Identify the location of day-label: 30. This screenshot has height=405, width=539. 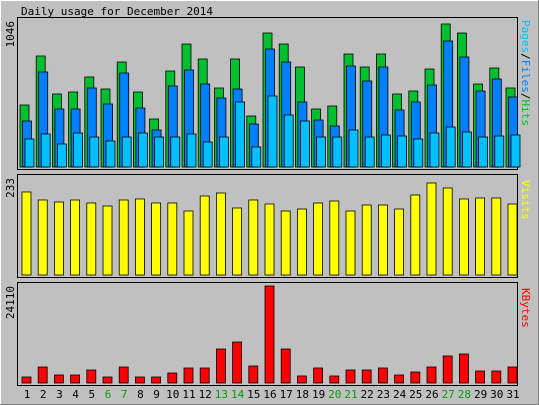
(496, 394).